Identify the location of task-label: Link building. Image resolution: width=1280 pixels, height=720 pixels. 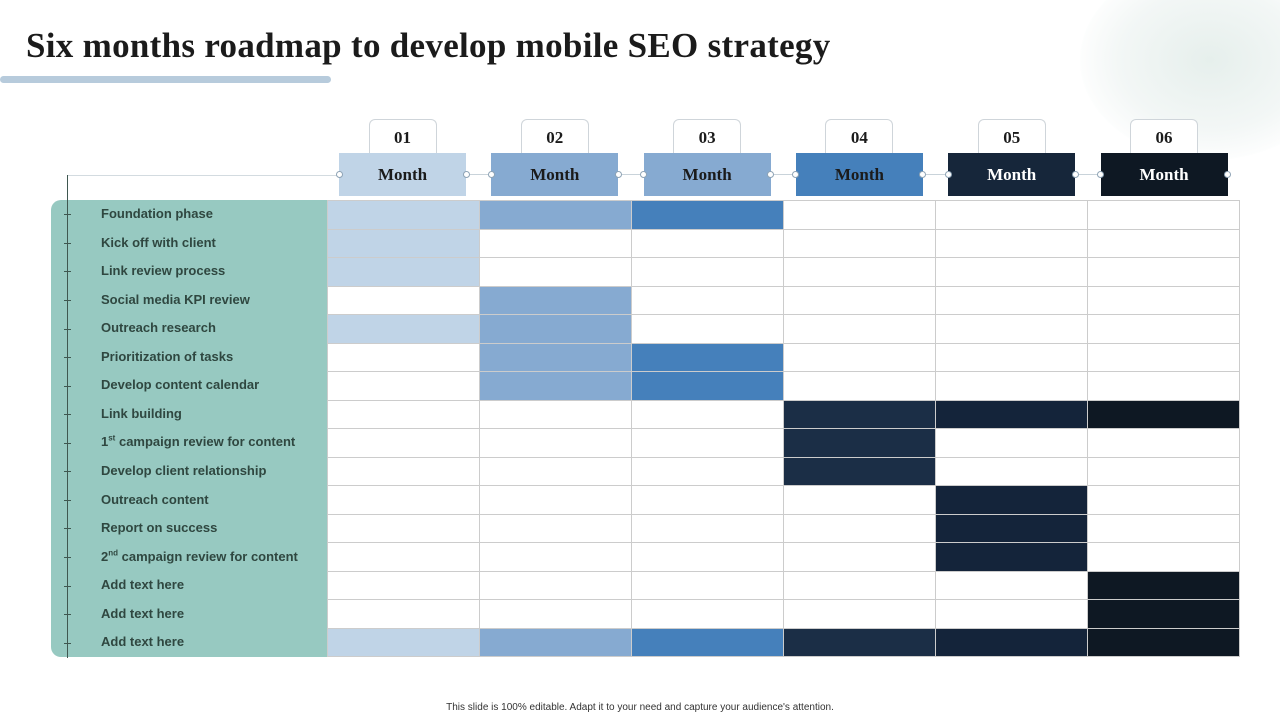
(141, 413).